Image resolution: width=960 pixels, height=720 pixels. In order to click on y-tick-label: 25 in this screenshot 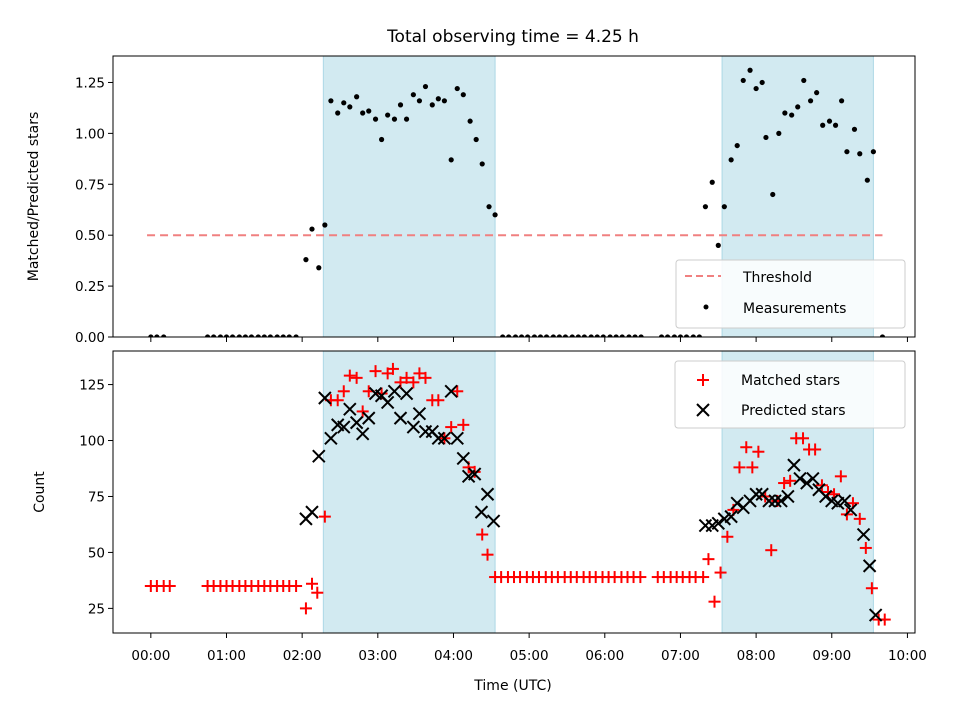, I will do `click(96, 609)`.